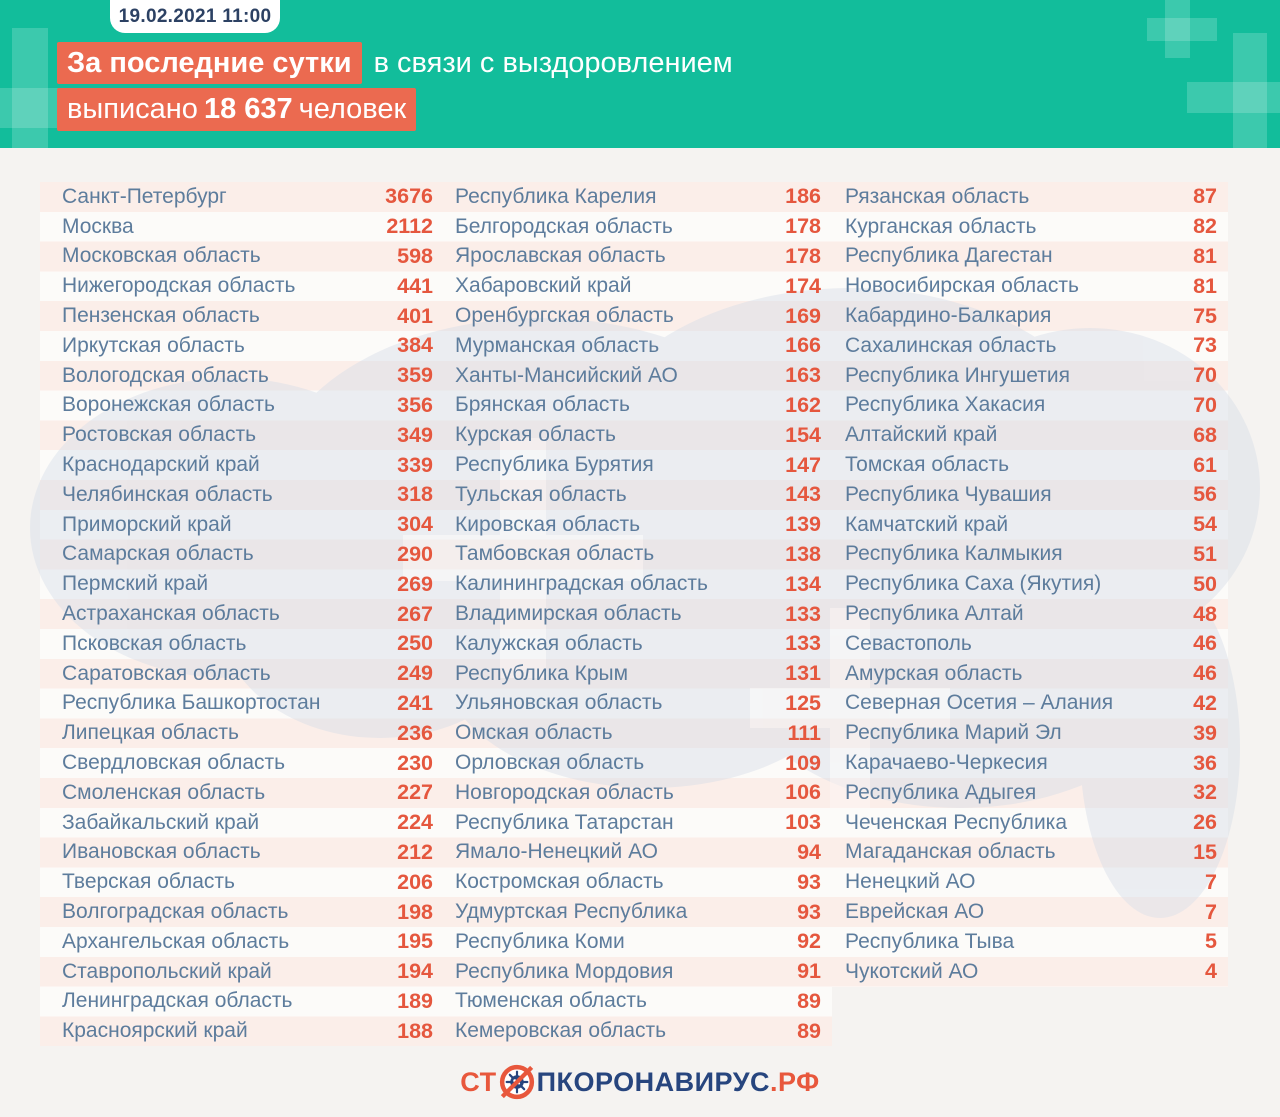 The height and width of the screenshot is (1117, 1280). What do you see at coordinates (247, 614) in the screenshot?
I see `region-row: Астраханская область 267` at bounding box center [247, 614].